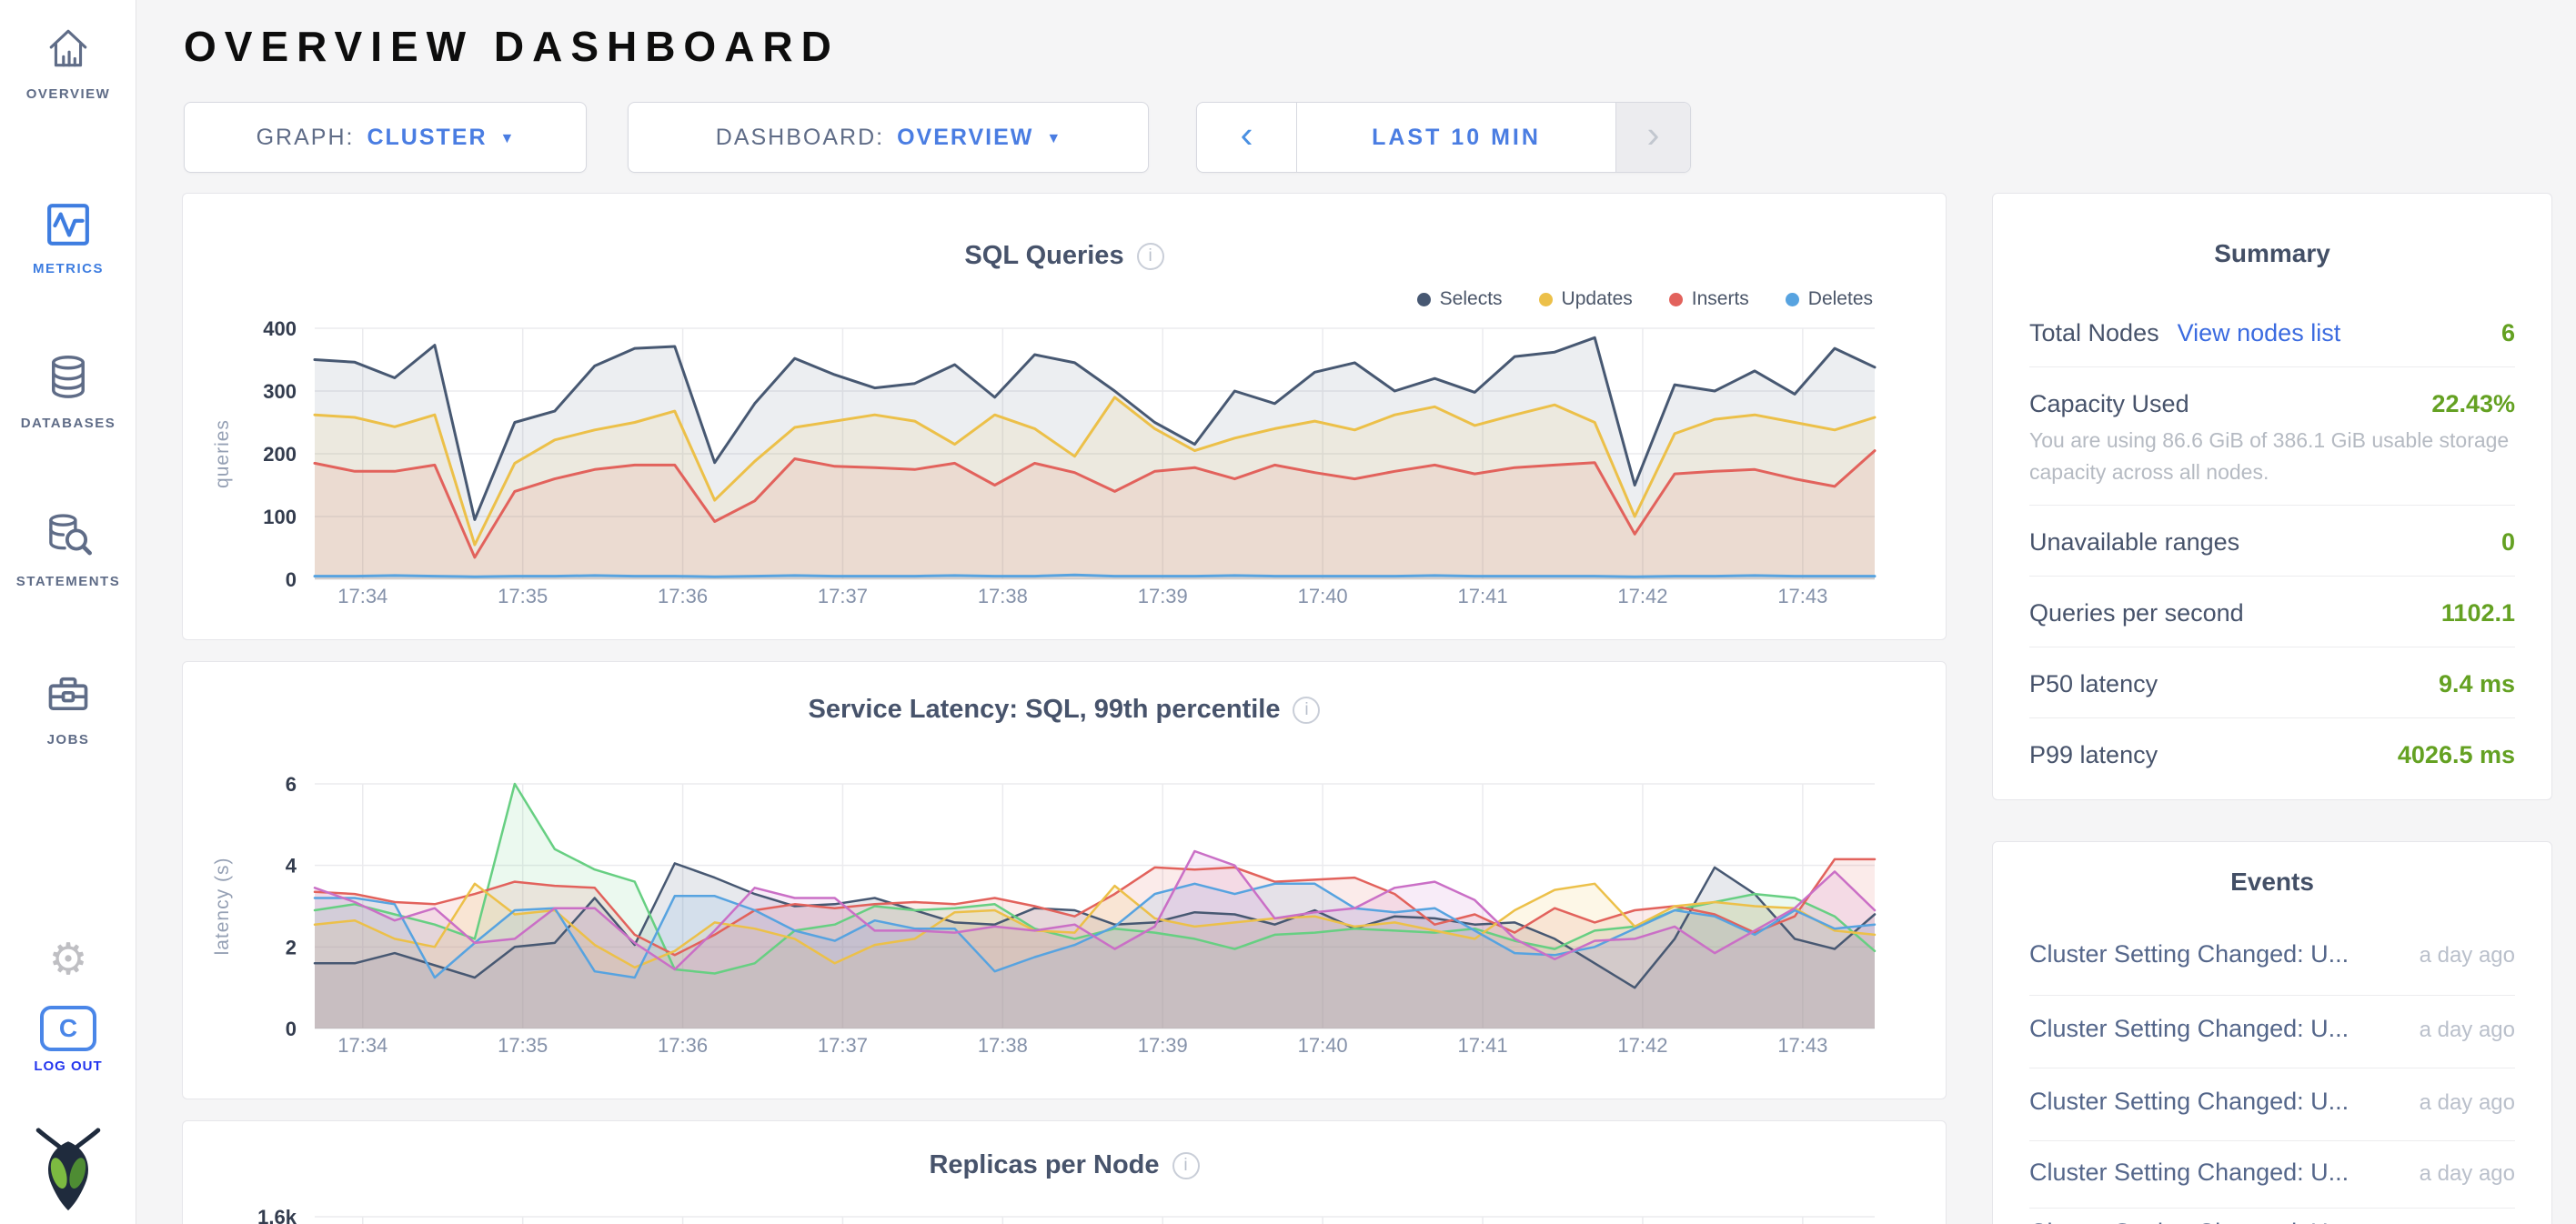 Image resolution: width=2576 pixels, height=1224 pixels. Describe the element at coordinates (1652, 138) in the screenshot. I see `time-next-button-disabled: ›` at that location.